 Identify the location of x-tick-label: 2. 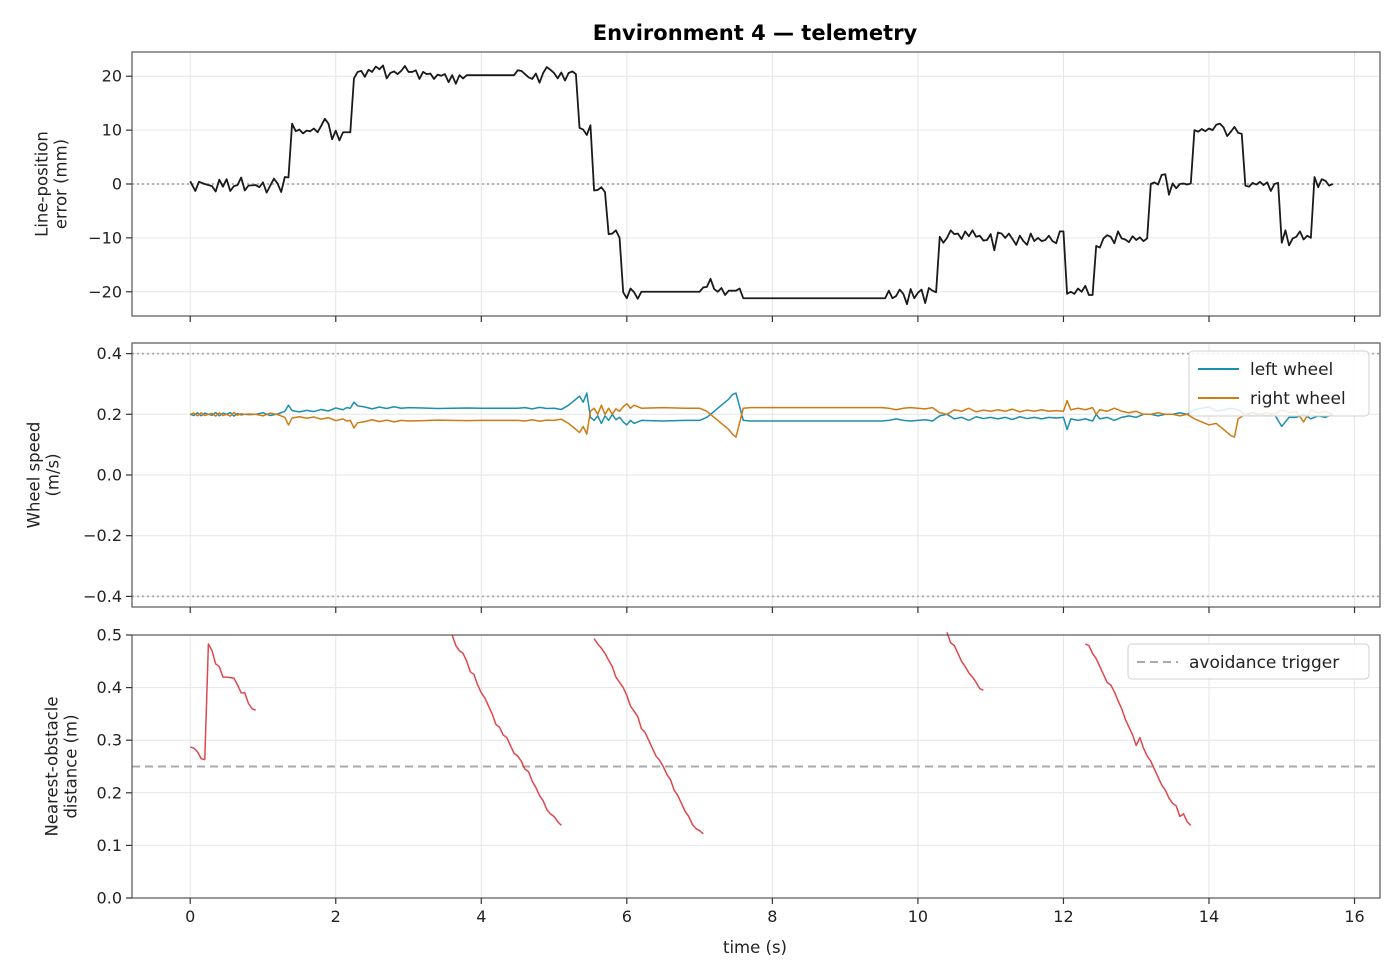
(336, 916).